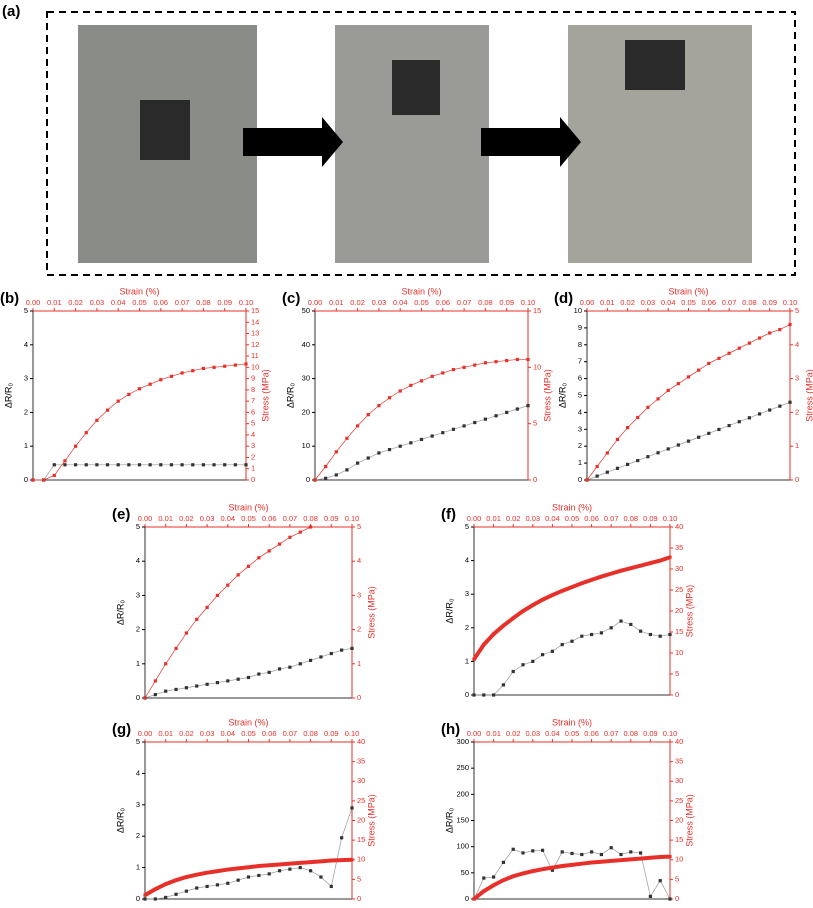 This screenshot has height=908, width=813. Describe the element at coordinates (679, 526) in the screenshot. I see `y2-tick-label: 40` at that location.